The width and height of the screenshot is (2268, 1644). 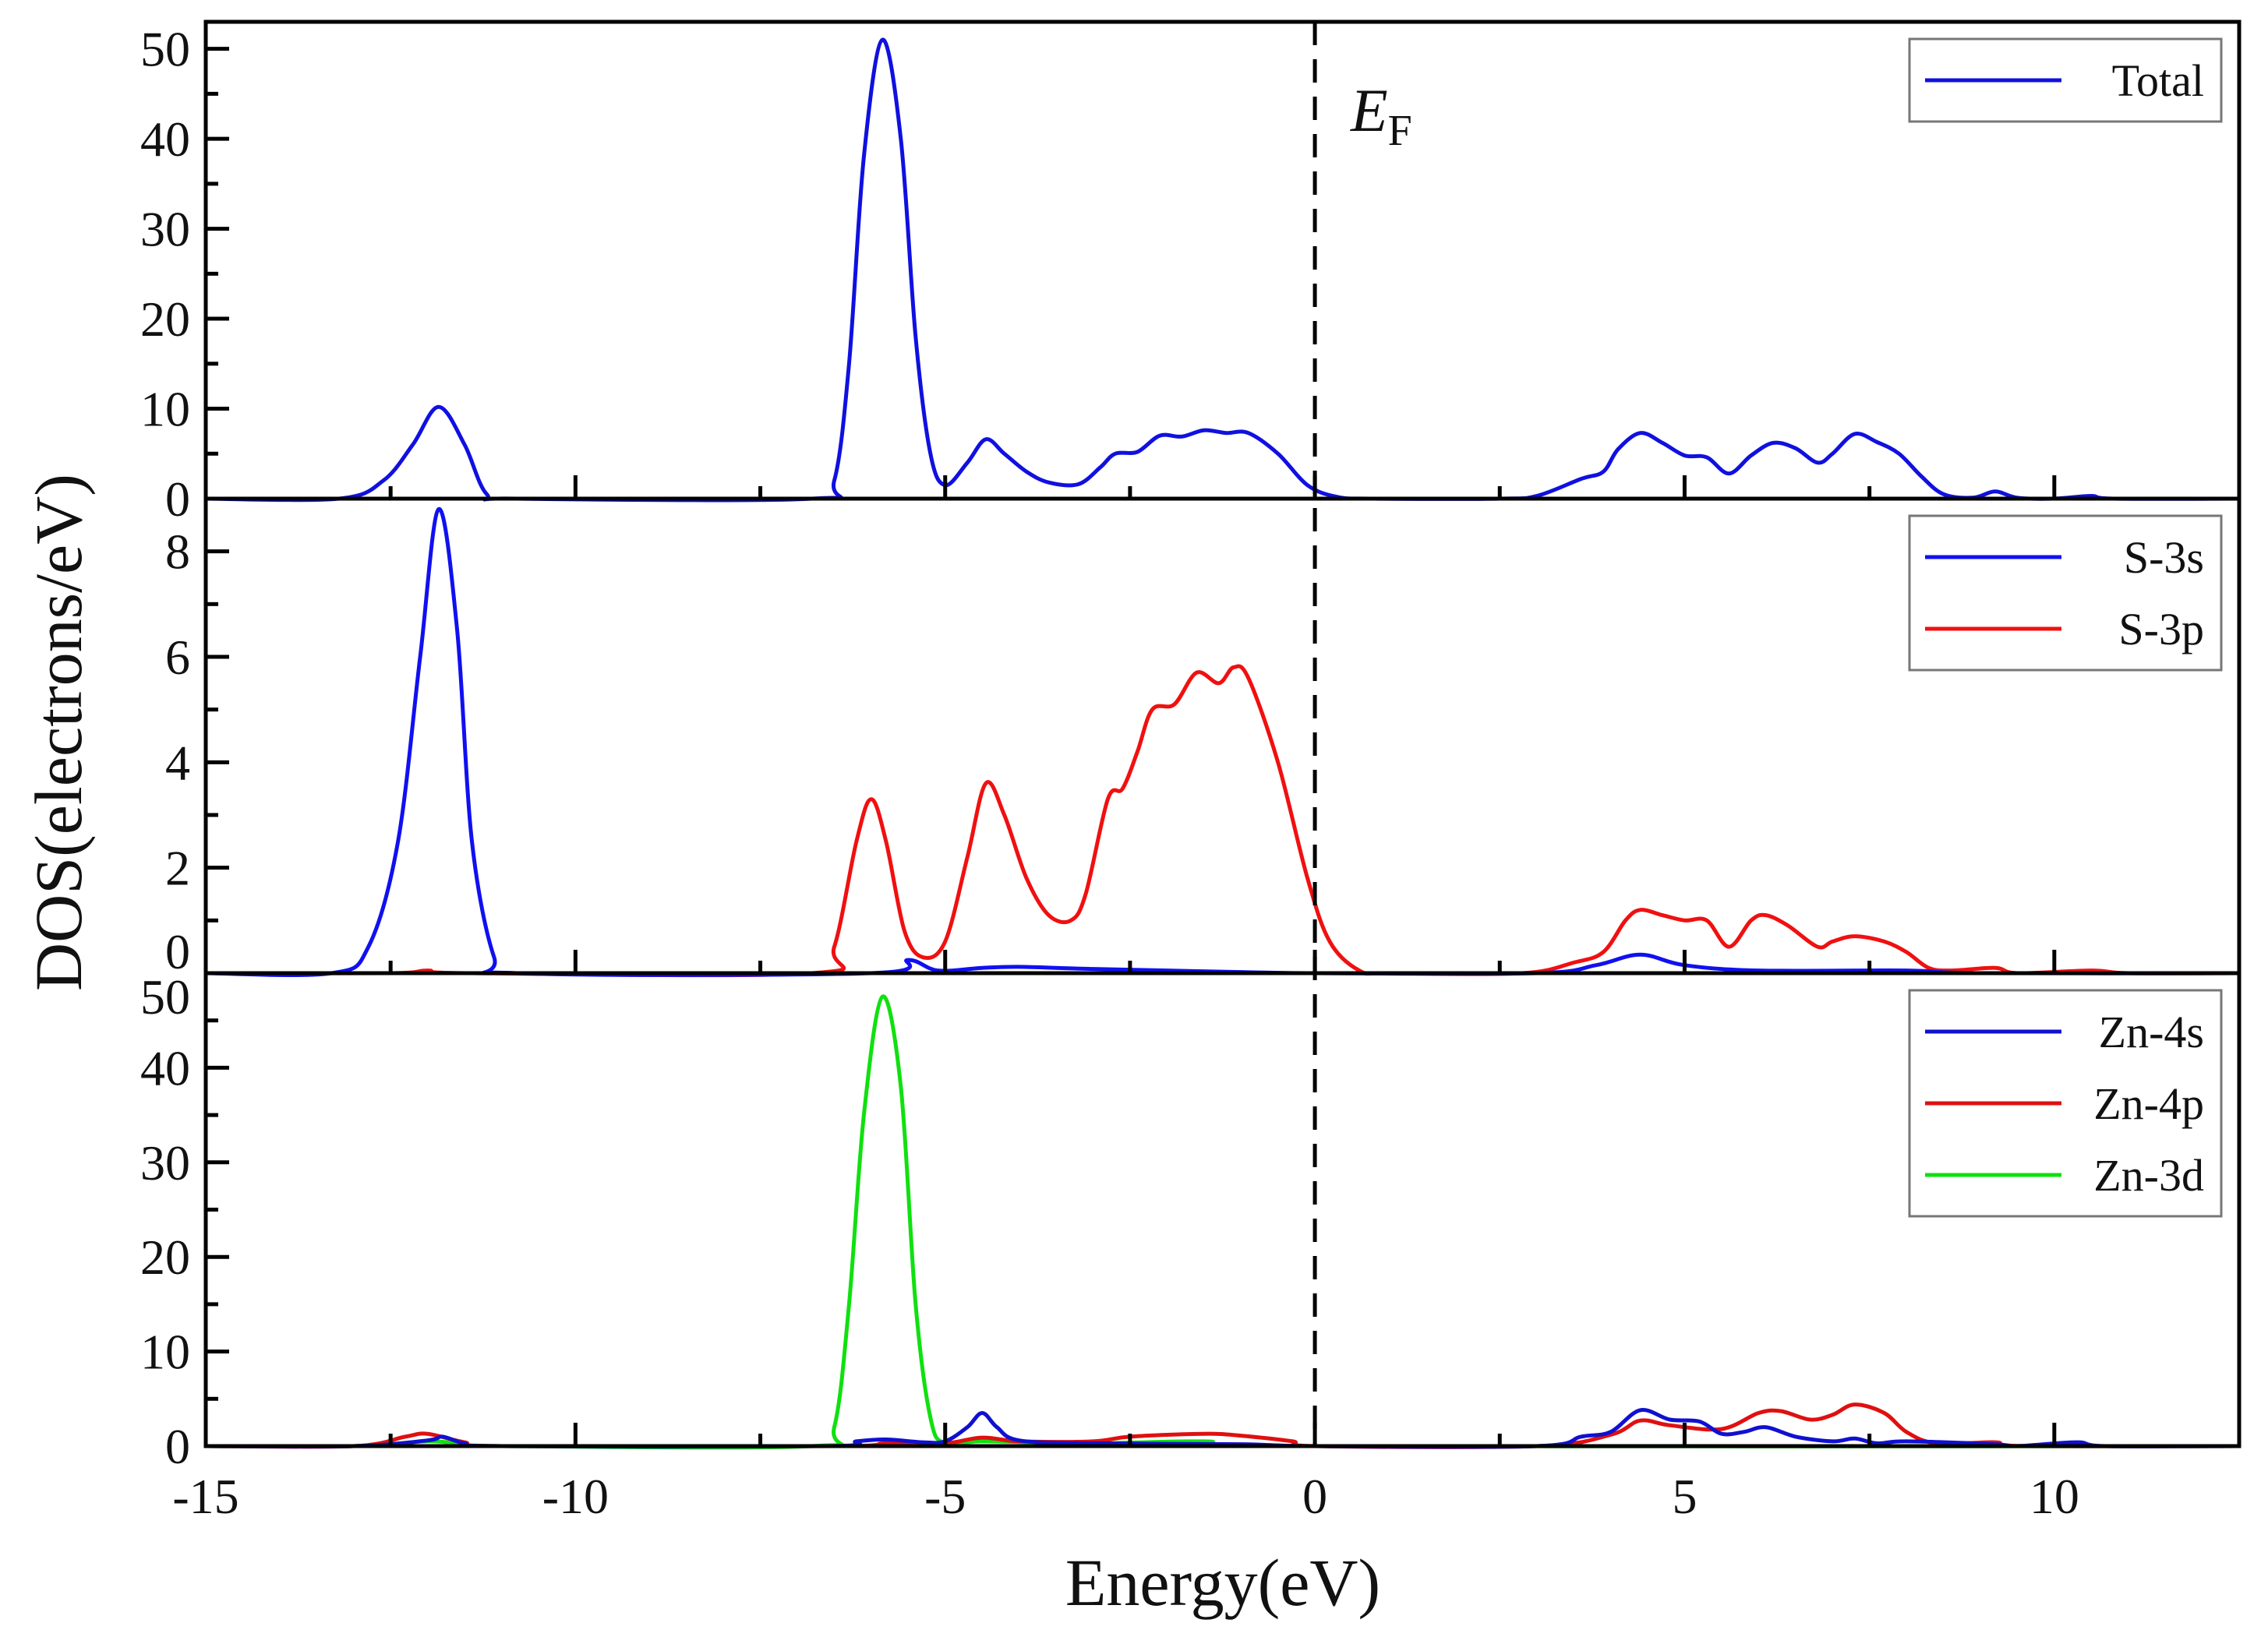 What do you see at coordinates (2151, 1032) in the screenshot?
I see `legend-label: Zn-4s` at bounding box center [2151, 1032].